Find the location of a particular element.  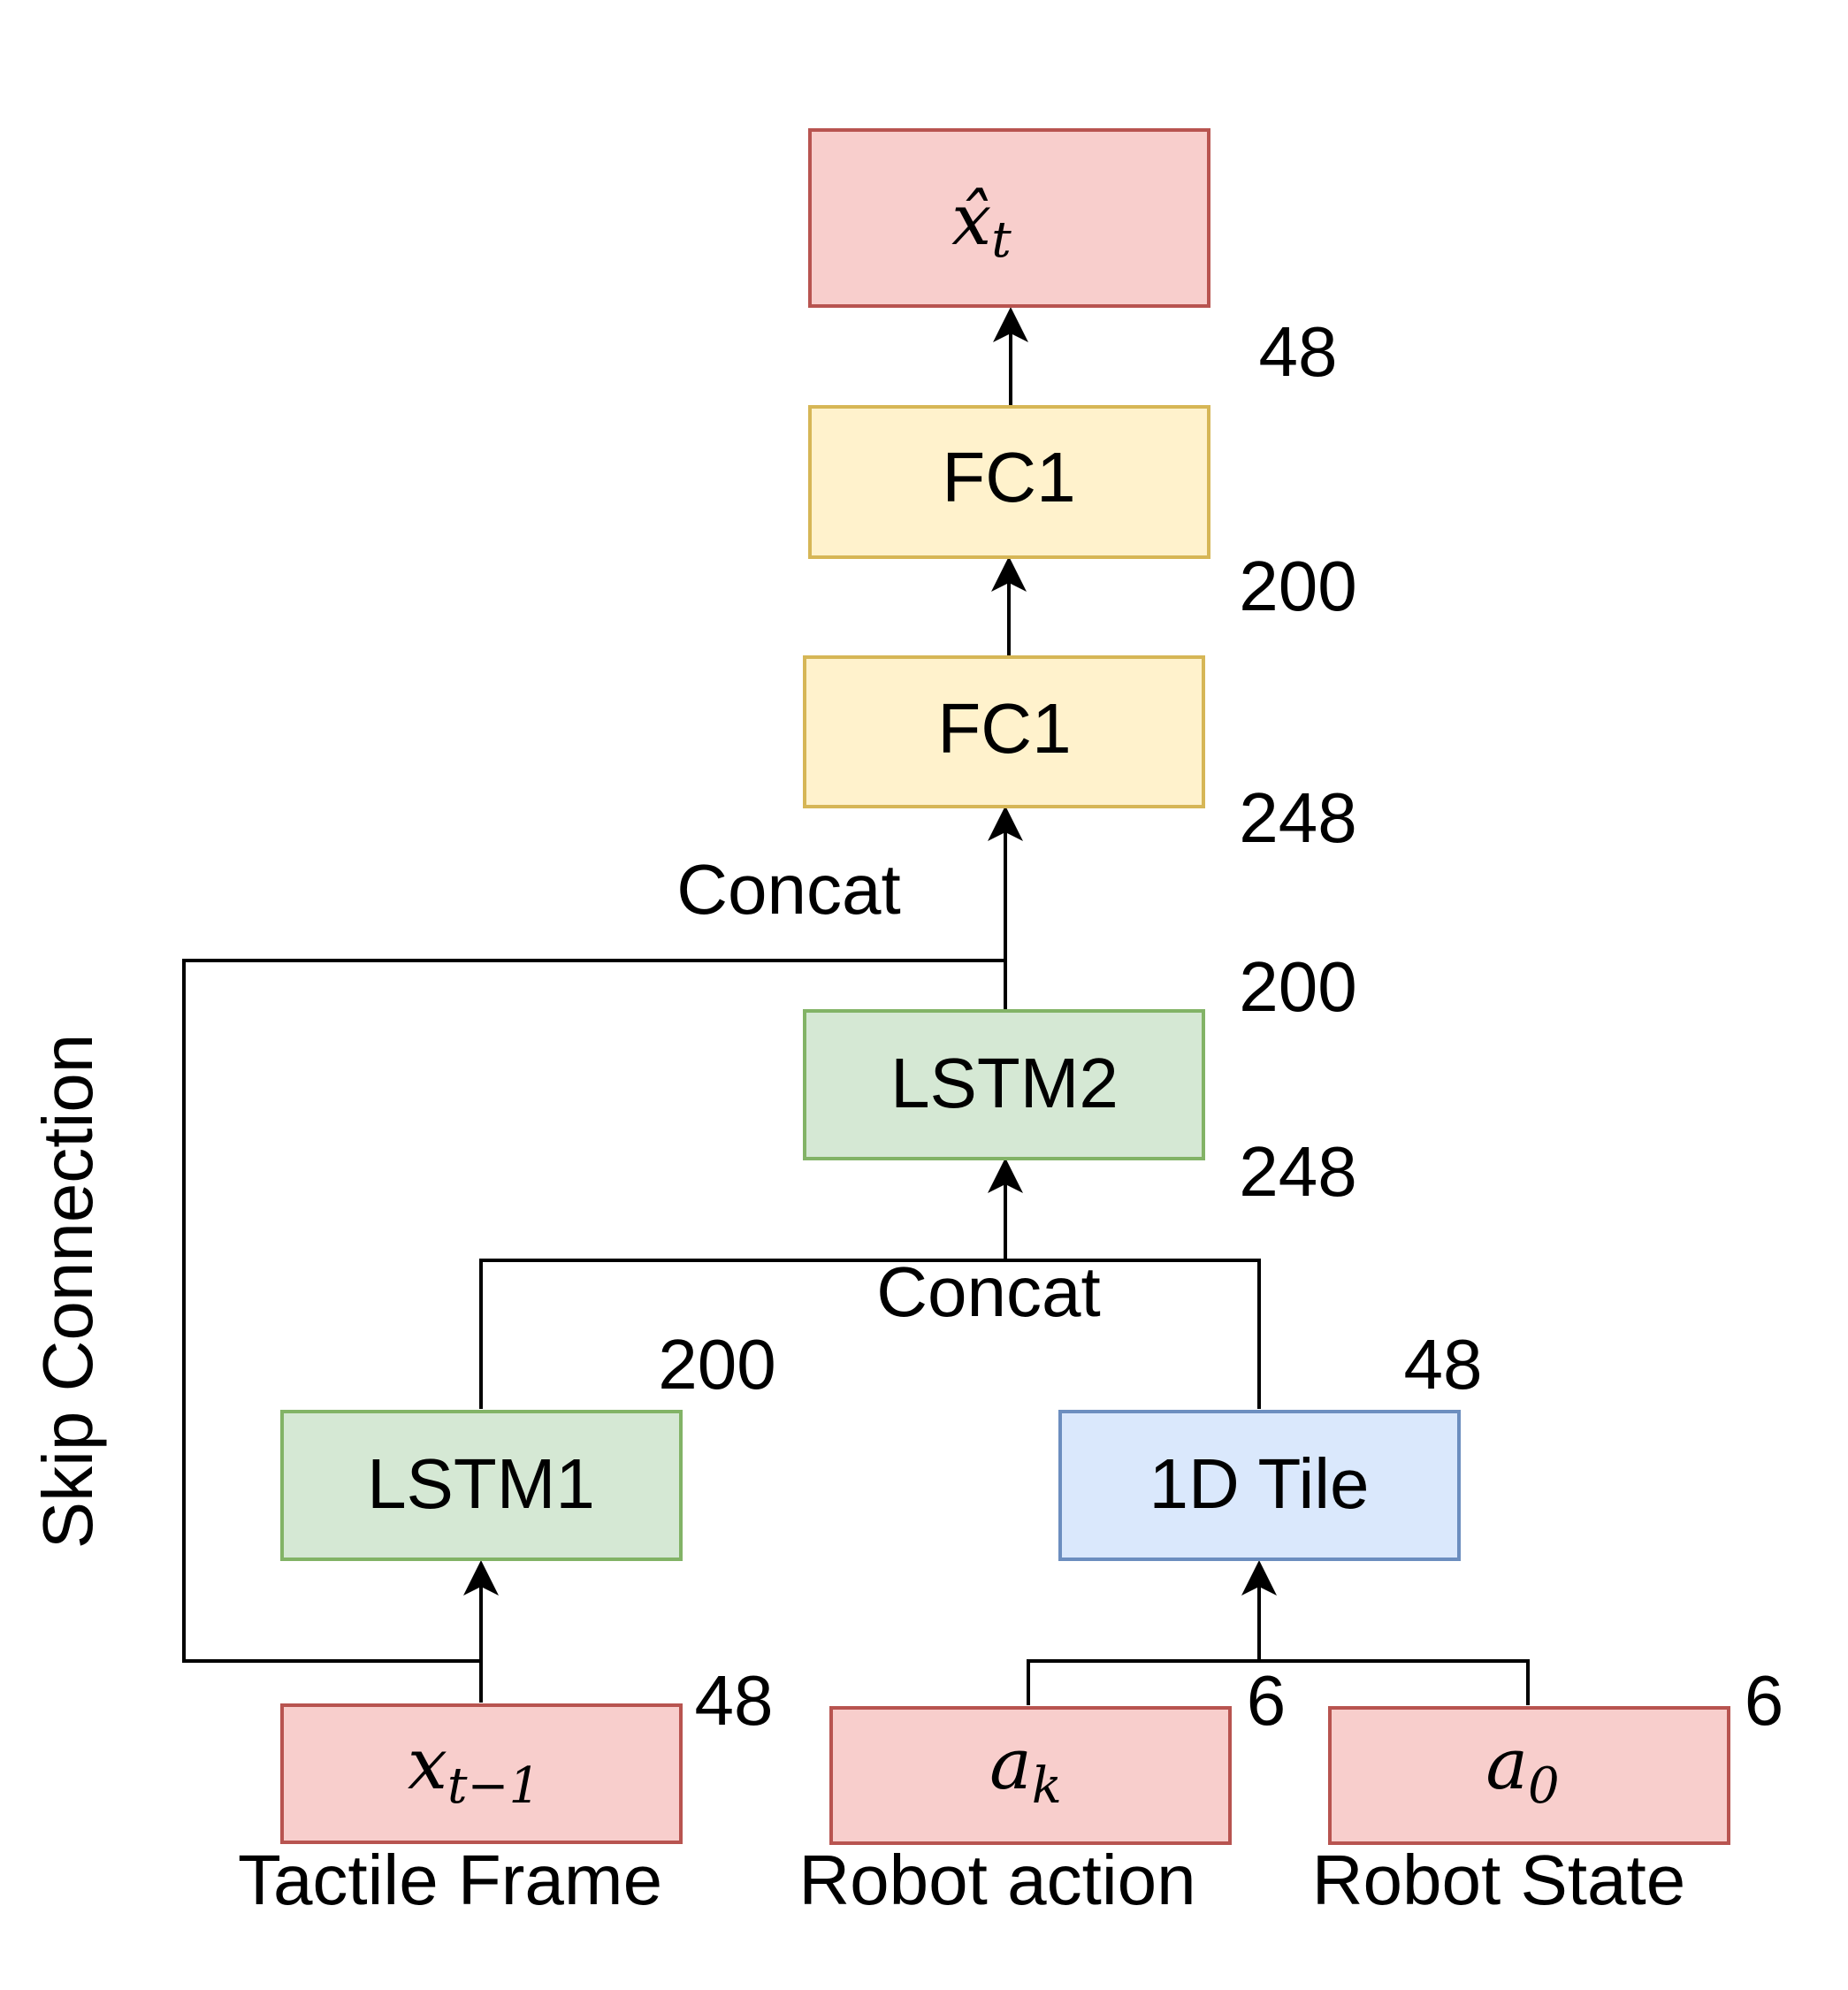

lstm2-box is located at coordinates (1004, 1085).